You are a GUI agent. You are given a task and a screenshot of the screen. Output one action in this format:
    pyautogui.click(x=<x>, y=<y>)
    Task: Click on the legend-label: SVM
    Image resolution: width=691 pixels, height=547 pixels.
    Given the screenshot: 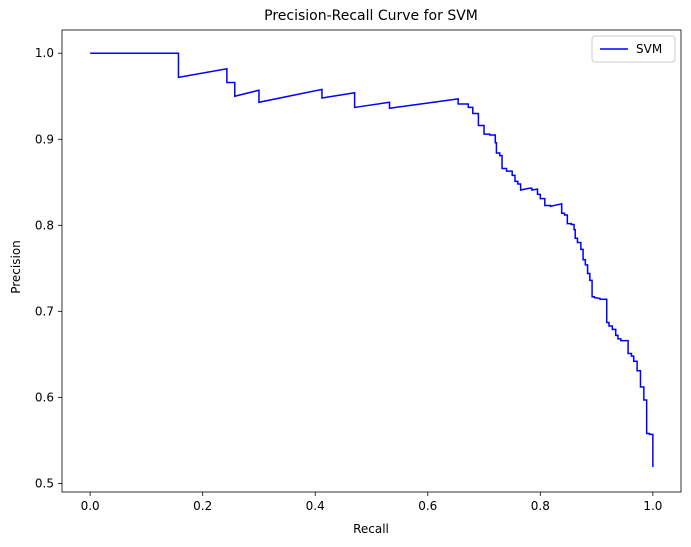 What is the action you would take?
    pyautogui.click(x=649, y=49)
    